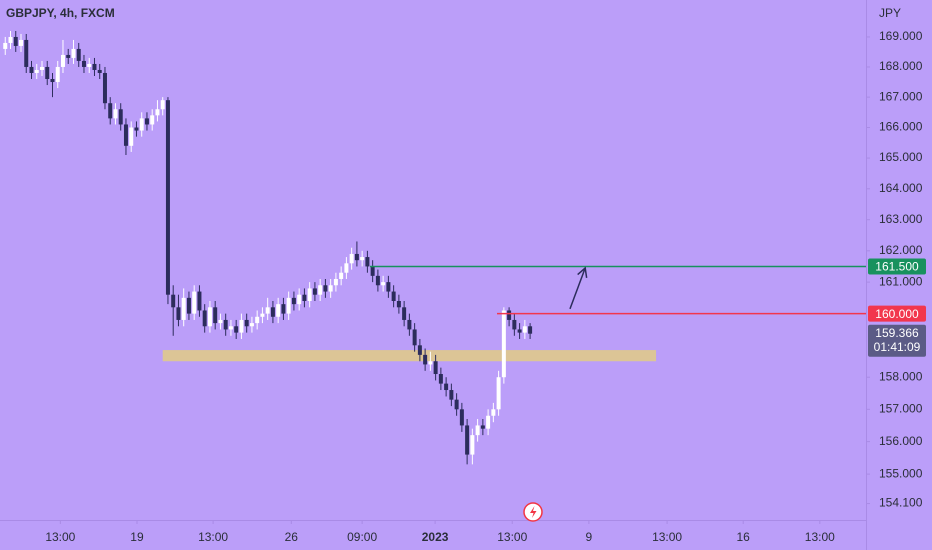 The height and width of the screenshot is (550, 932). I want to click on x-tick-label: 16, so click(744, 537).